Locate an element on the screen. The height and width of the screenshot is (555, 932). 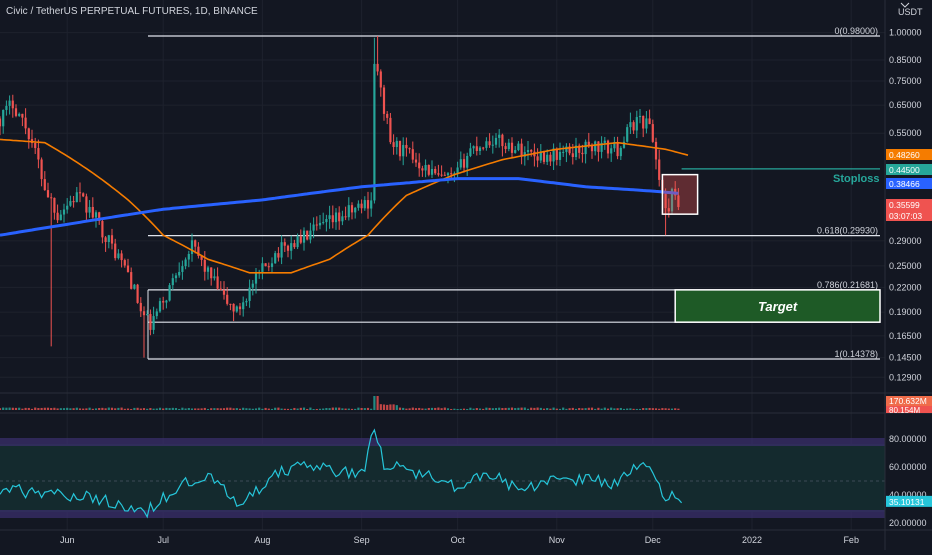
price-axis-label: 0.75000 is located at coordinates (905, 81).